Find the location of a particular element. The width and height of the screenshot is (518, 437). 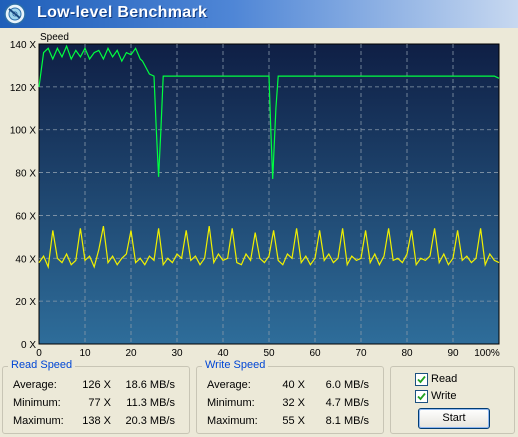

read-average-label: Average: is located at coordinates (35, 385).